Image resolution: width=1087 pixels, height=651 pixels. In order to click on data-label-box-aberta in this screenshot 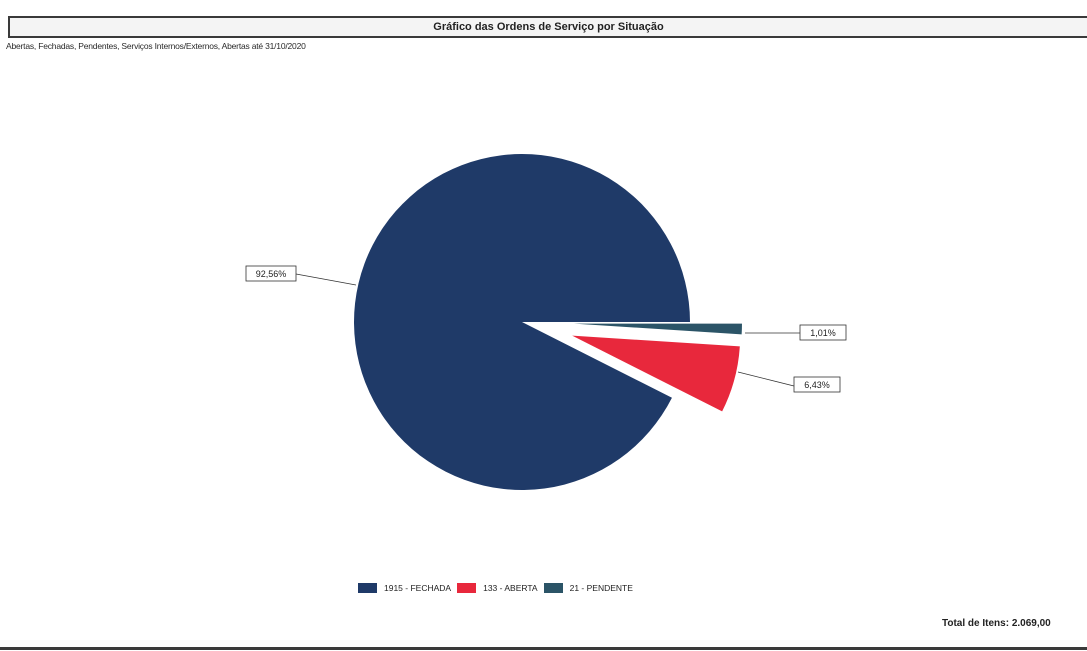, I will do `click(817, 384)`.